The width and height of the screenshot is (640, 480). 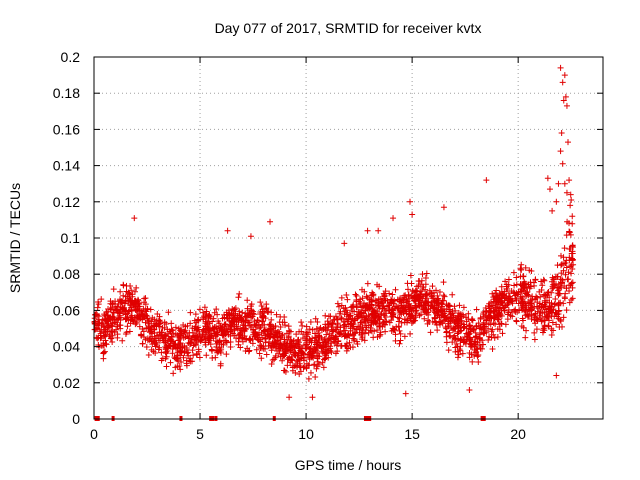 What do you see at coordinates (15, 238) in the screenshot?
I see `y-axis-label: SRMTID / TECUs` at bounding box center [15, 238].